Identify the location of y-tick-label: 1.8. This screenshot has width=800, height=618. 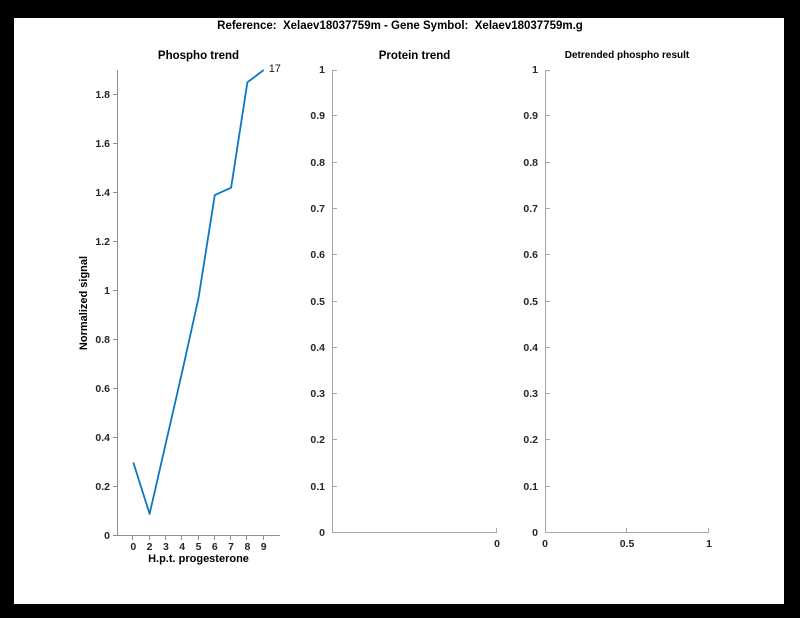
(102, 94).